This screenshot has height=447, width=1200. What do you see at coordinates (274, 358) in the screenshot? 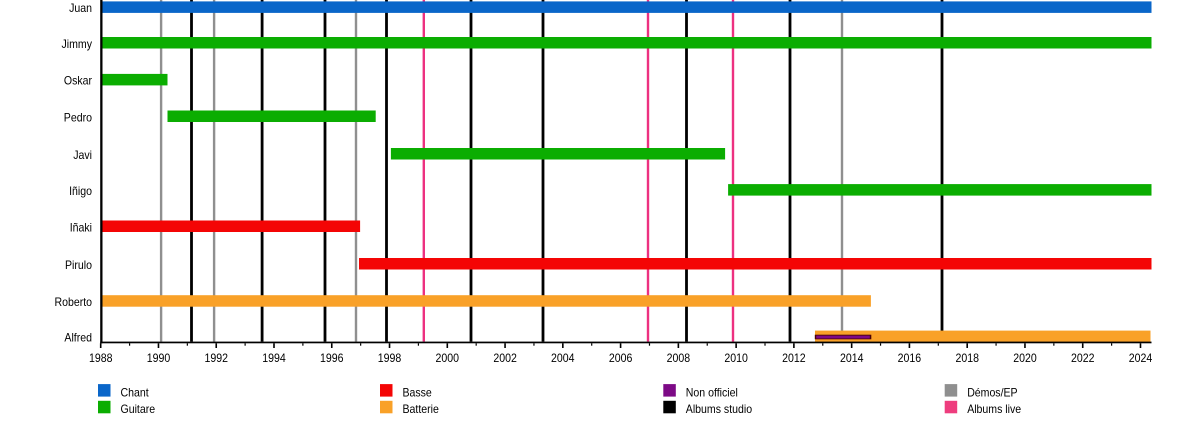
I see `svg-text: 1994` at bounding box center [274, 358].